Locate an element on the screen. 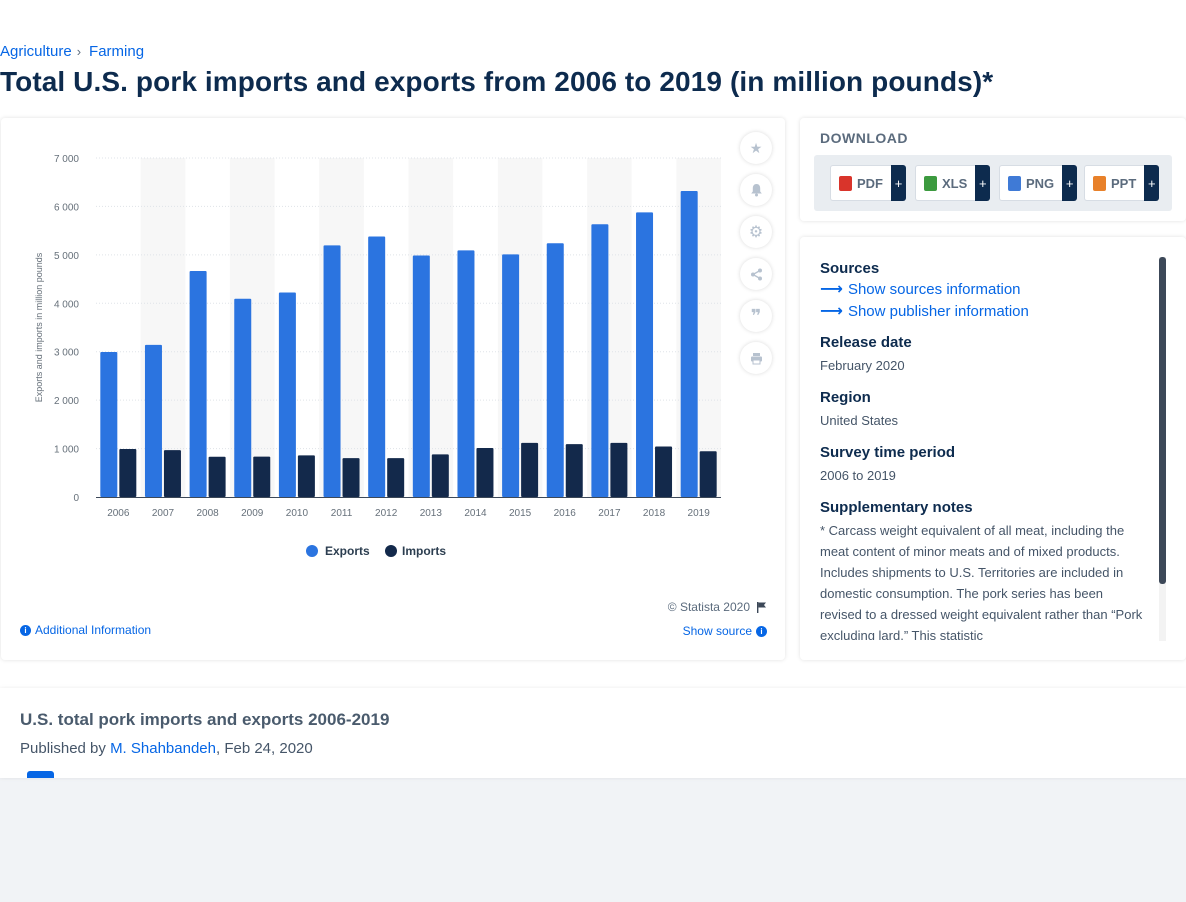 This screenshot has width=1186, height=902. additional-information-label: Additional Information is located at coordinates (93, 630).